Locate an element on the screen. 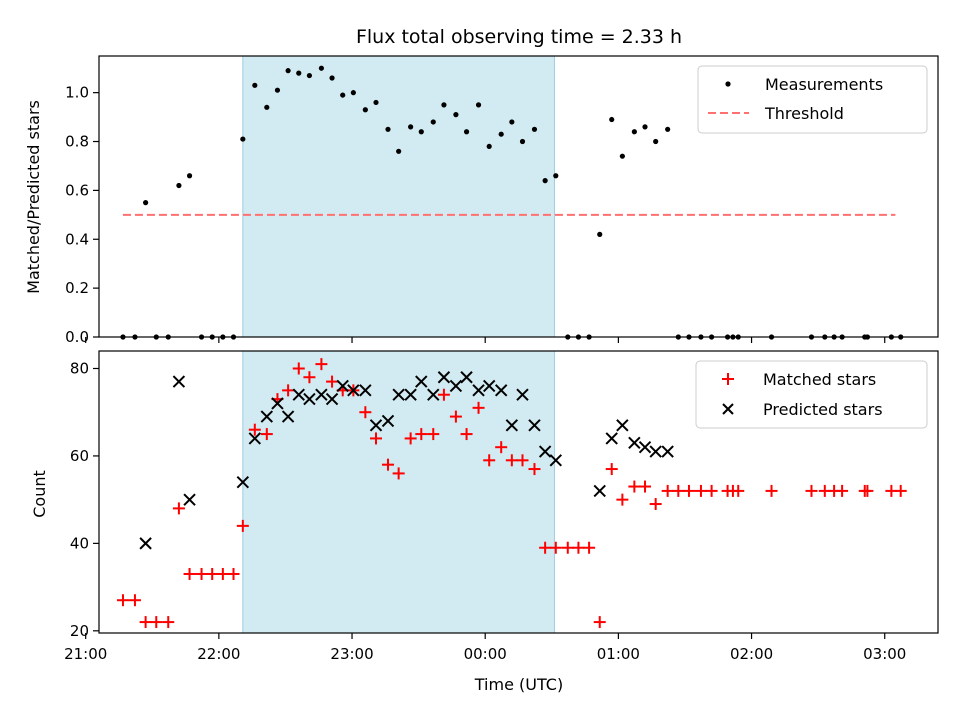 The height and width of the screenshot is (720, 960). xtick-label: 03:00 is located at coordinates (884, 654).